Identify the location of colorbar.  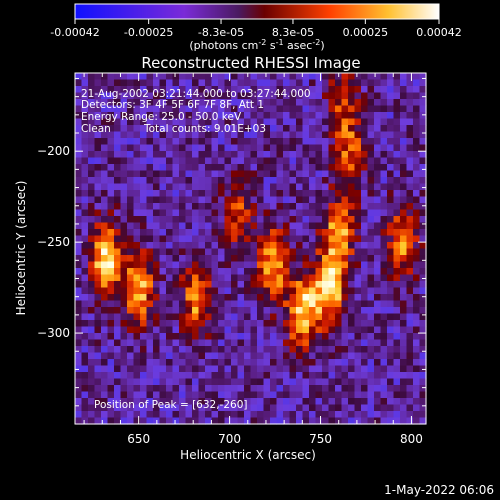
(257, 11).